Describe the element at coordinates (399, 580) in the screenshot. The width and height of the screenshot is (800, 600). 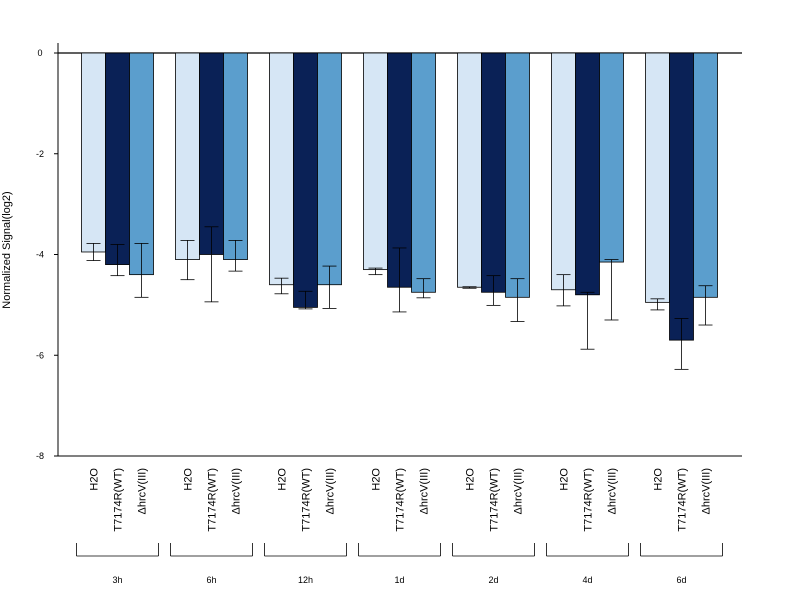
I see `group-label: 1d` at that location.